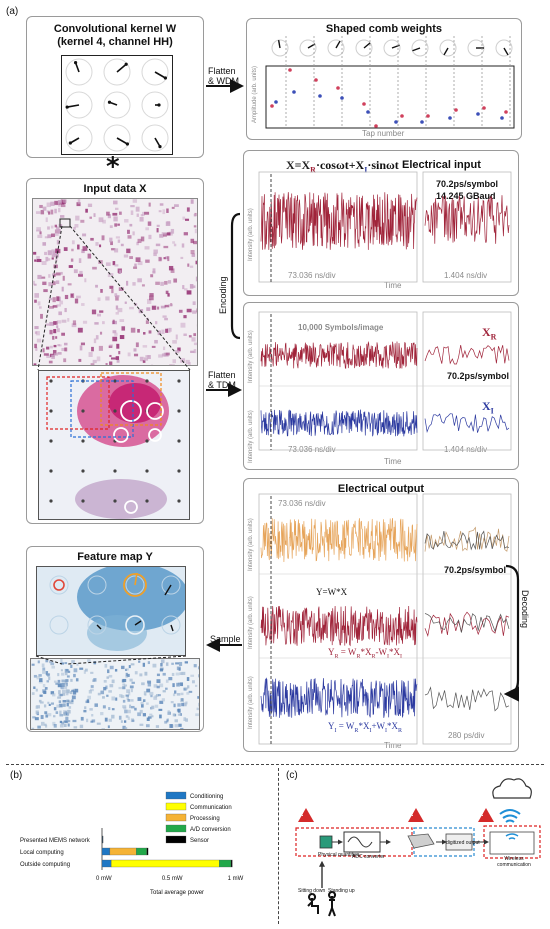 Image resolution: width=550 pixels, height=929 pixels. Describe the element at coordinates (512, 788) in the screenshot. I see `cloud-icon` at that location.